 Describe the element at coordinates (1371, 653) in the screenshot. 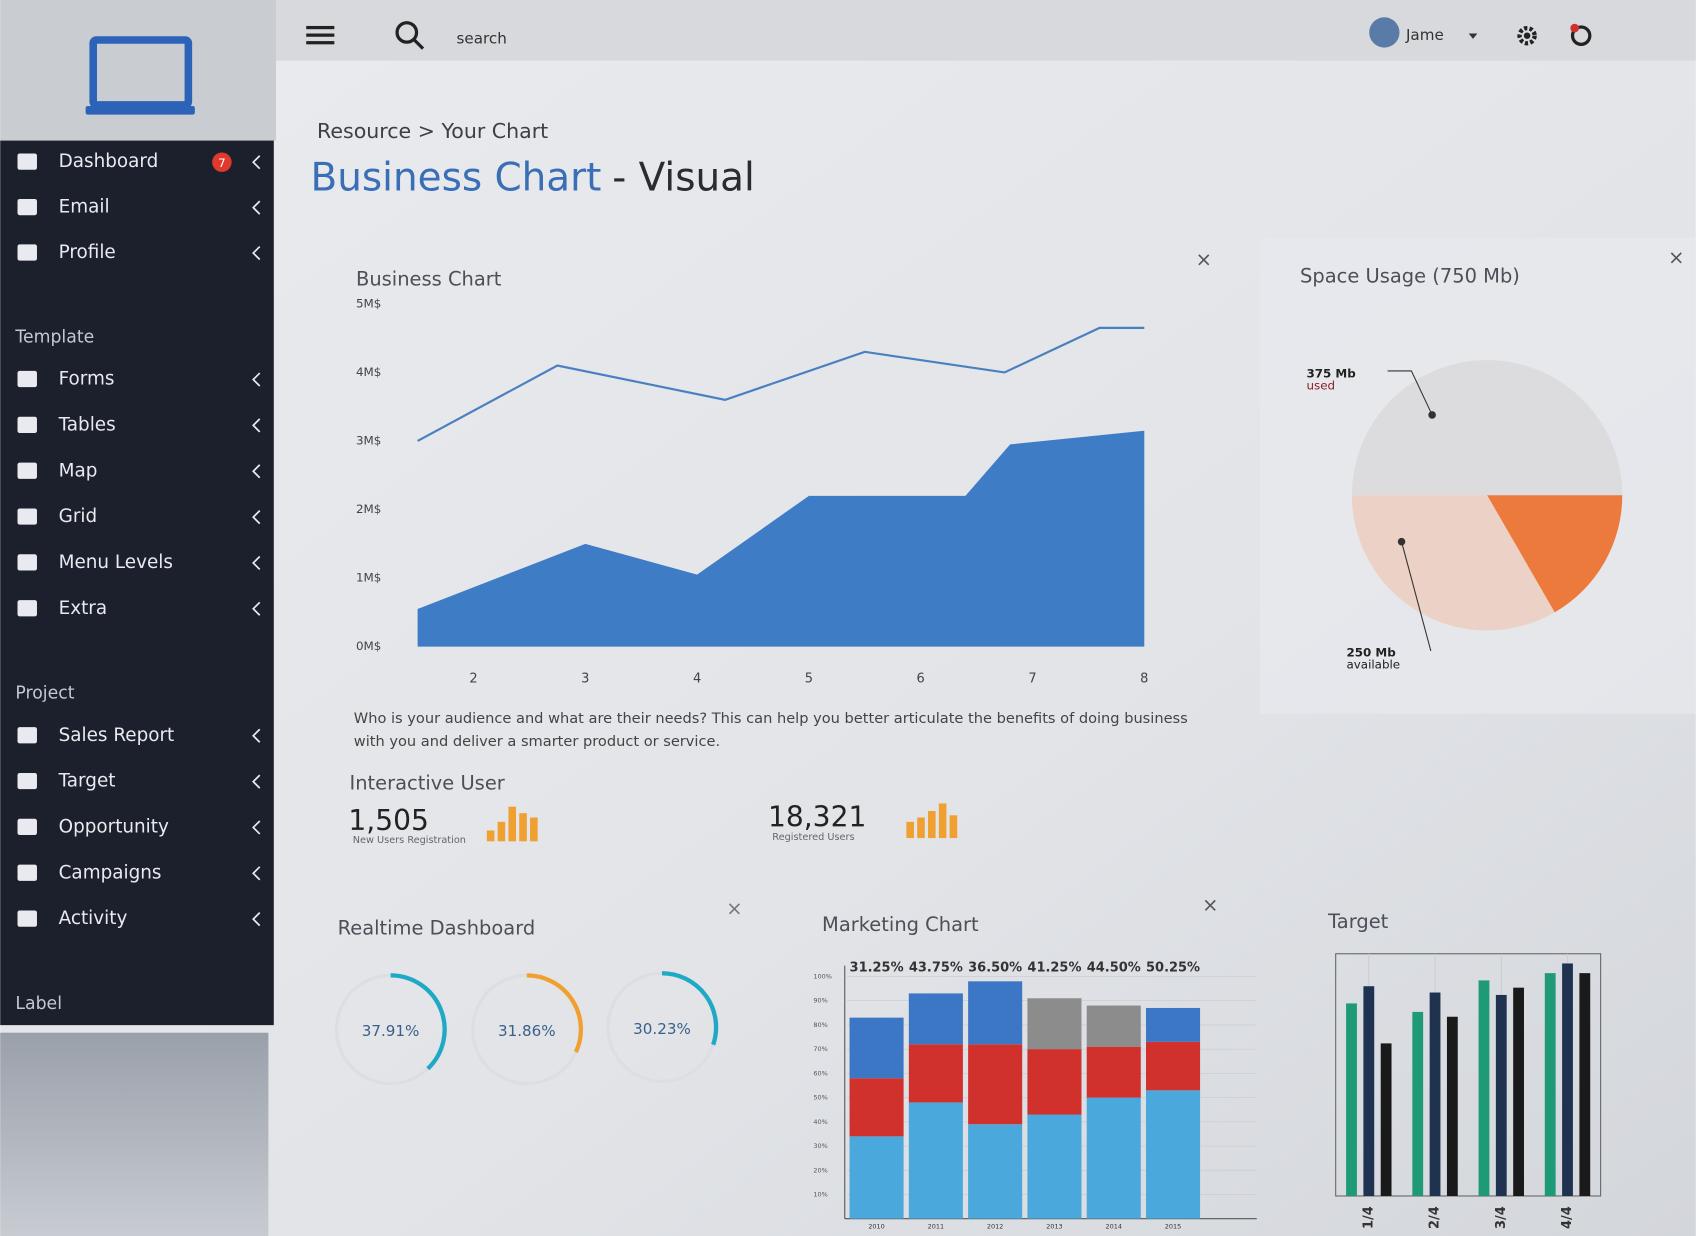

I see `pie-label: 250 Mb` at that location.